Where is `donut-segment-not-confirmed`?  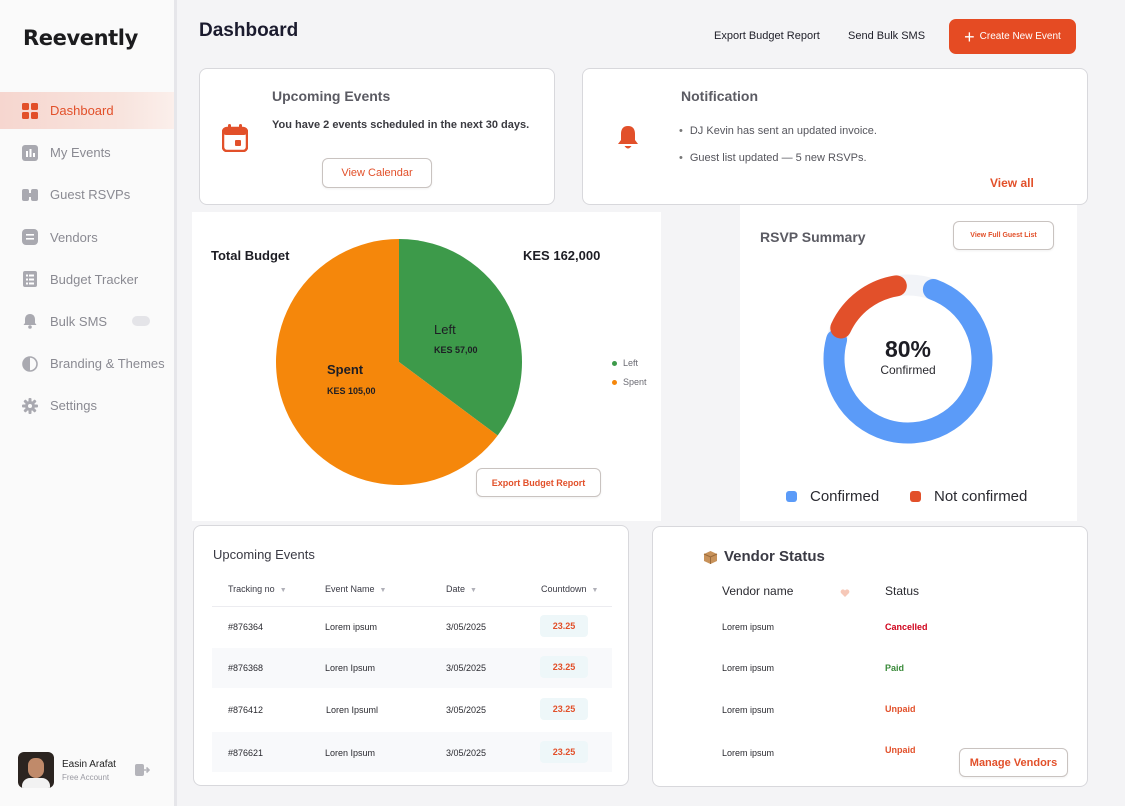
donut-segment-not-confirmed is located at coordinates (868, 307).